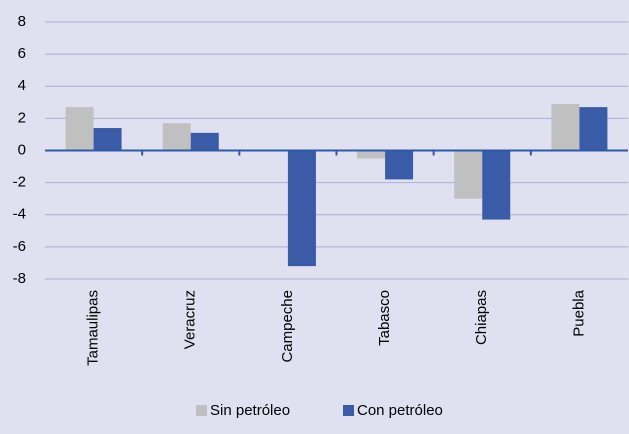  Describe the element at coordinates (287, 326) in the screenshot. I see `x-tick-label: Campeche` at that location.